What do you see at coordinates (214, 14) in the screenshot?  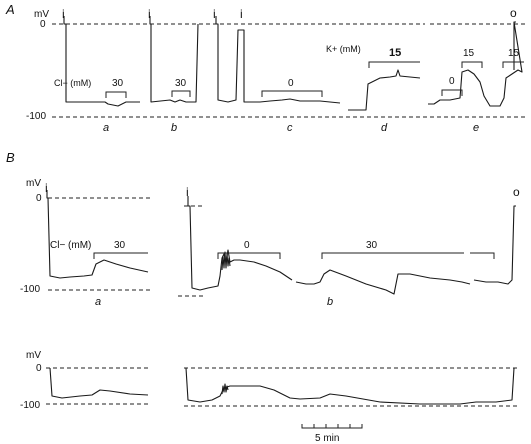 I see `a-c-i-marker-1: i` at bounding box center [214, 14].